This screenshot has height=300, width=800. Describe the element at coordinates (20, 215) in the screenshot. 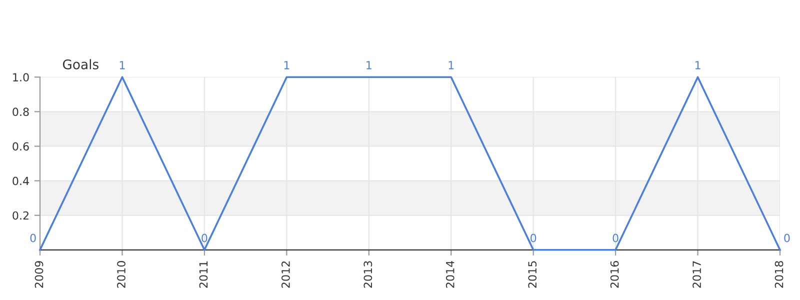

I see `y-tick-label: 0.2` at that location.